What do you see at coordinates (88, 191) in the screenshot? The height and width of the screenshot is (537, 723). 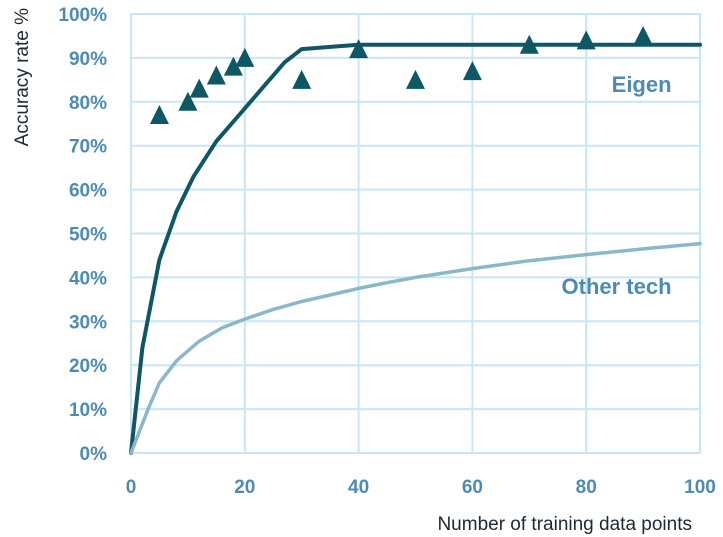 I see `y-tick-label: 60%` at bounding box center [88, 191].